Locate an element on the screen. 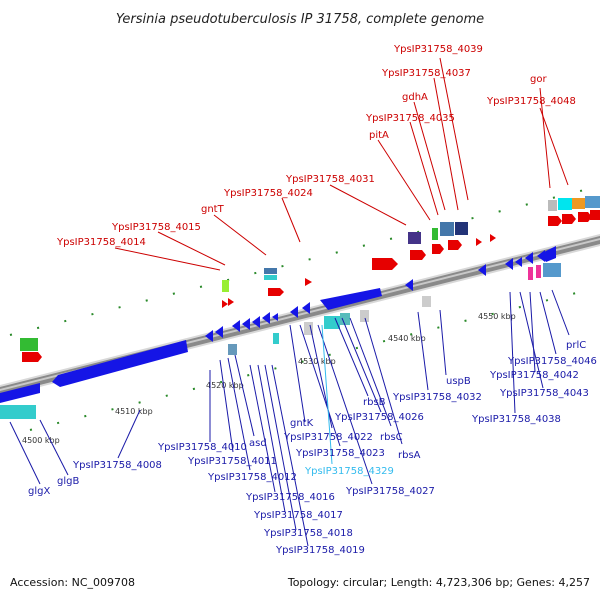 The width and height of the screenshot is (600, 600). gene-label: YpsIP31758_4037 is located at coordinates (426, 73).